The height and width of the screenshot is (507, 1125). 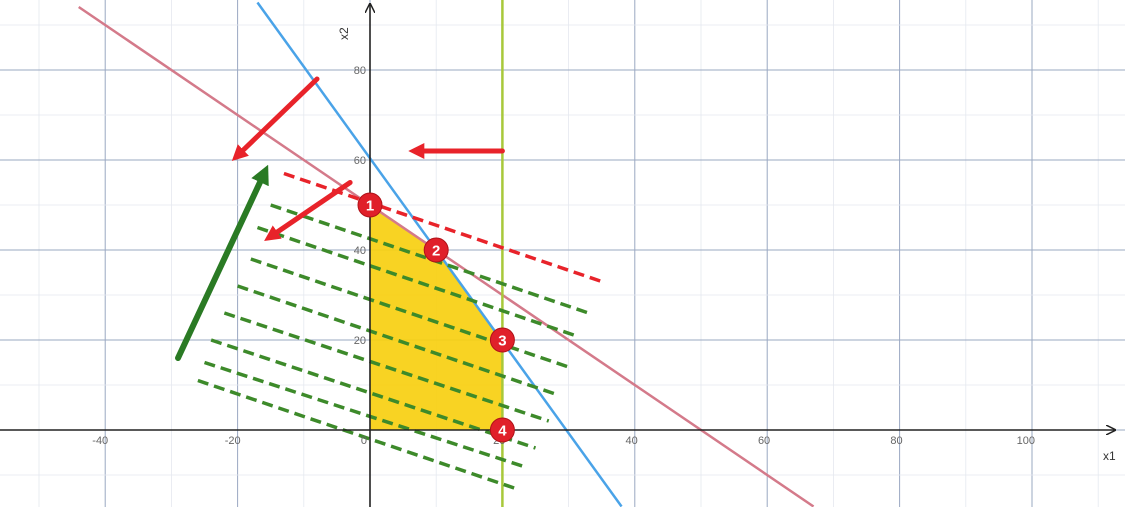 What do you see at coordinates (1109, 456) in the screenshot?
I see `x-axis-label: x1` at bounding box center [1109, 456].